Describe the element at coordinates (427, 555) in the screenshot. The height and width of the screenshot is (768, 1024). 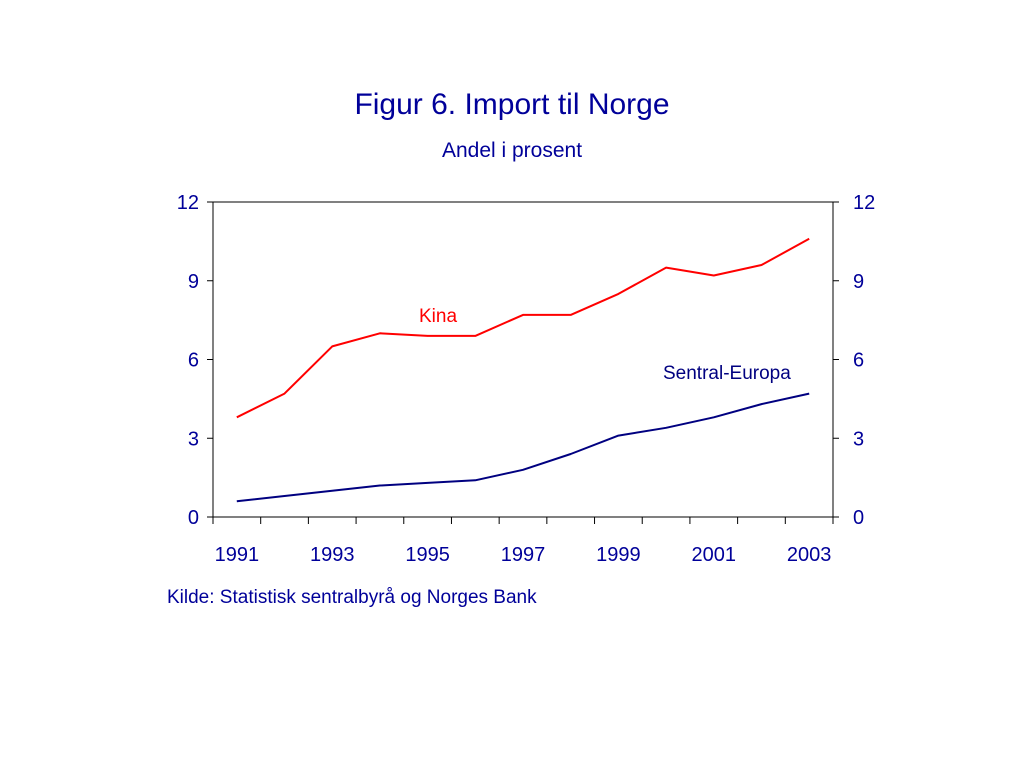
I see `x-tick-label: 1995` at that location.